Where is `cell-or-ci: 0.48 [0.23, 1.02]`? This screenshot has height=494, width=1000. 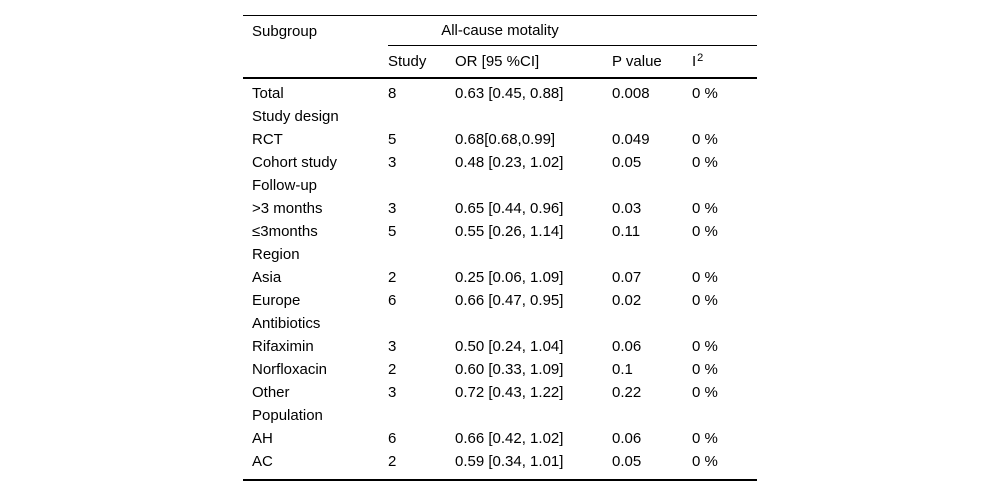
cell-or-ci: 0.48 [0.23, 1.02] is located at coordinates (509, 162).